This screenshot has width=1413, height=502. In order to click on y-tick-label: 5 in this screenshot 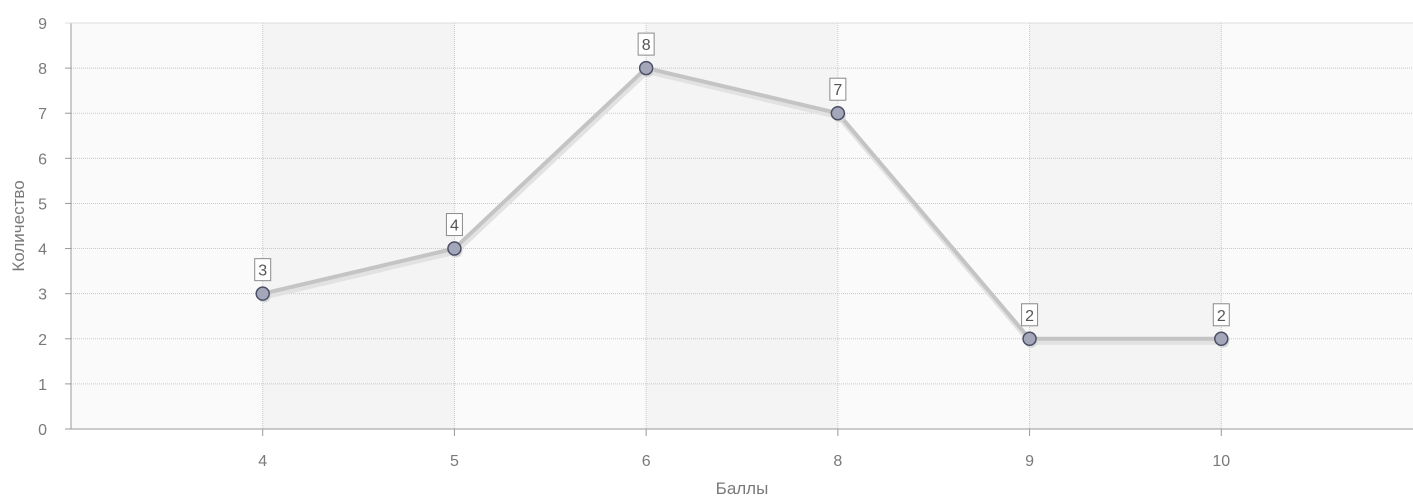, I will do `click(42, 204)`.